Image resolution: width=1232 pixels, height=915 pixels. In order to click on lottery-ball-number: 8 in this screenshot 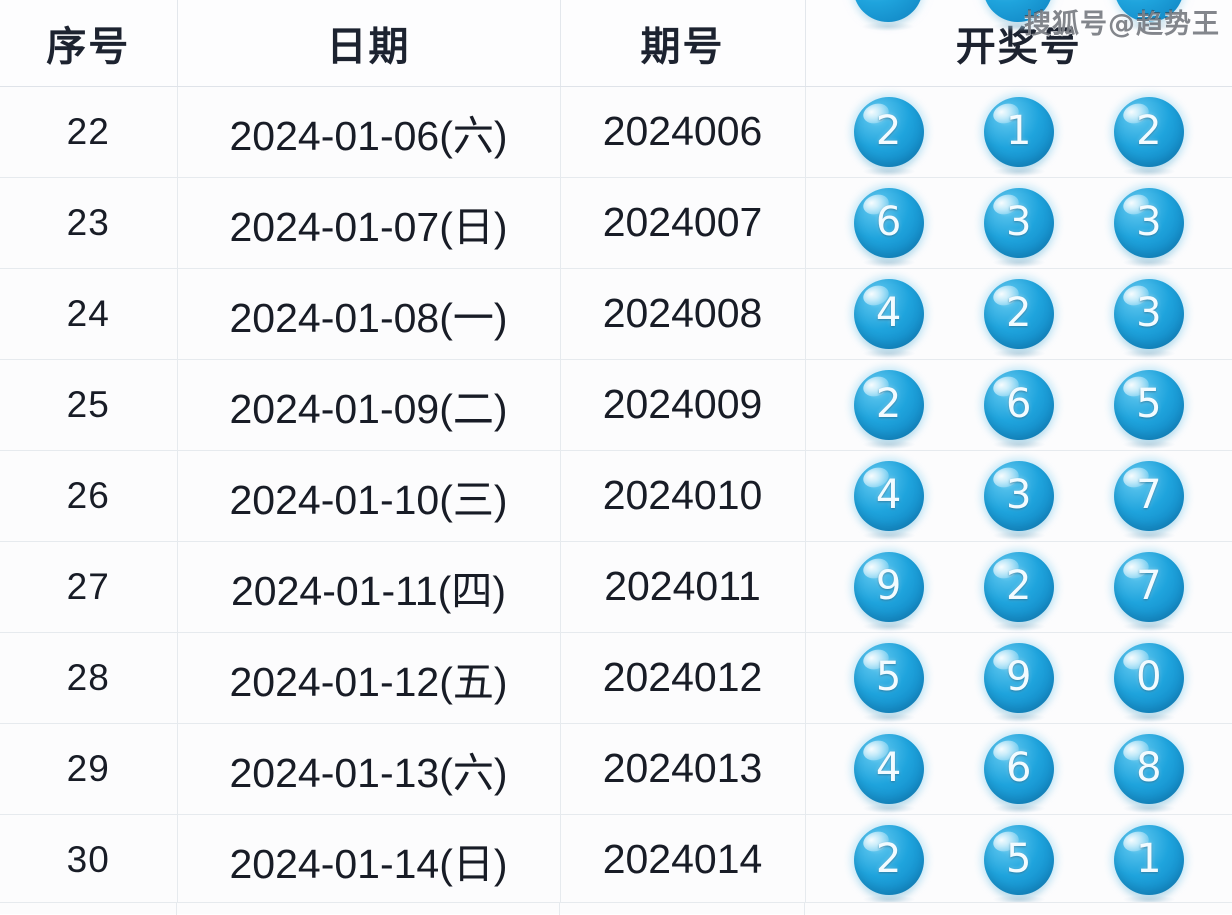, I will do `click(1148, 768)`.